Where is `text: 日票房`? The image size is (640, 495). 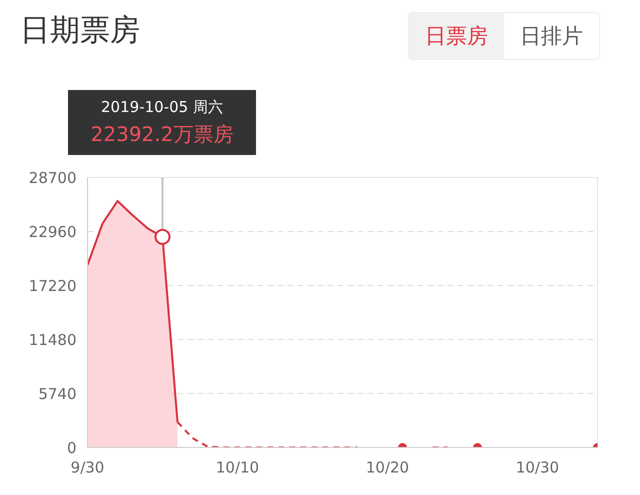
text: 日票房 is located at coordinates (456, 36).